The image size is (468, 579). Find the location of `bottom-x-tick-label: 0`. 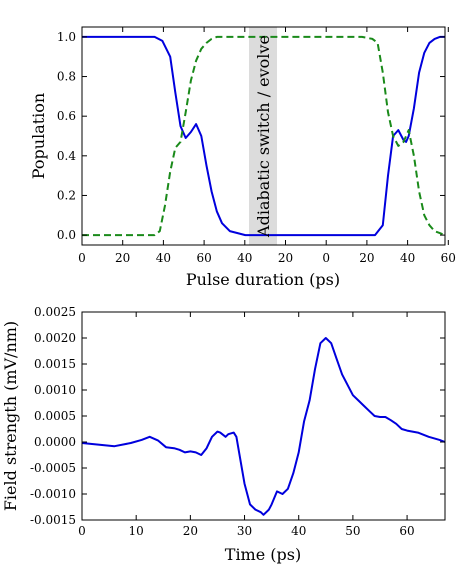

bottom-x-tick-label: 0 is located at coordinates (82, 531).